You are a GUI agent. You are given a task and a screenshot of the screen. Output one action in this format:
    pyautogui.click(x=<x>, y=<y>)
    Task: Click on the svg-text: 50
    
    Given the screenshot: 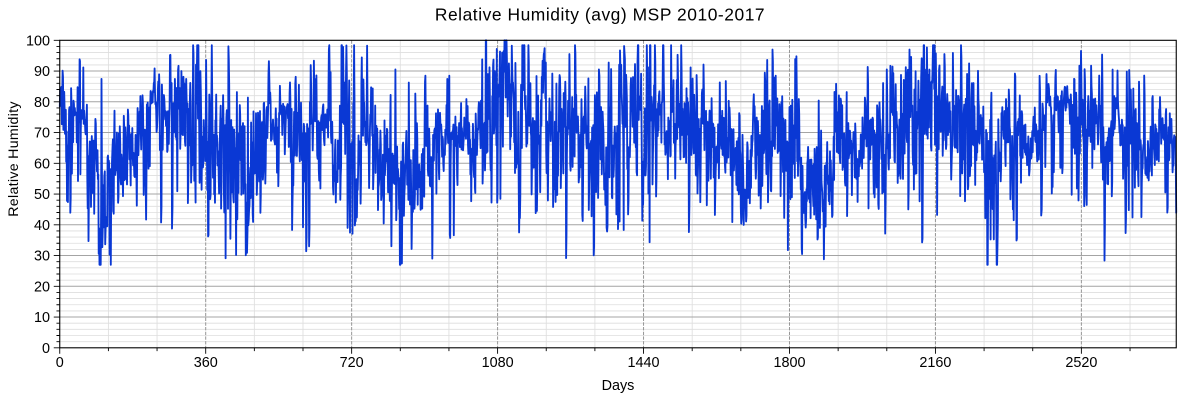 What is the action you would take?
    pyautogui.click(x=42, y=195)
    